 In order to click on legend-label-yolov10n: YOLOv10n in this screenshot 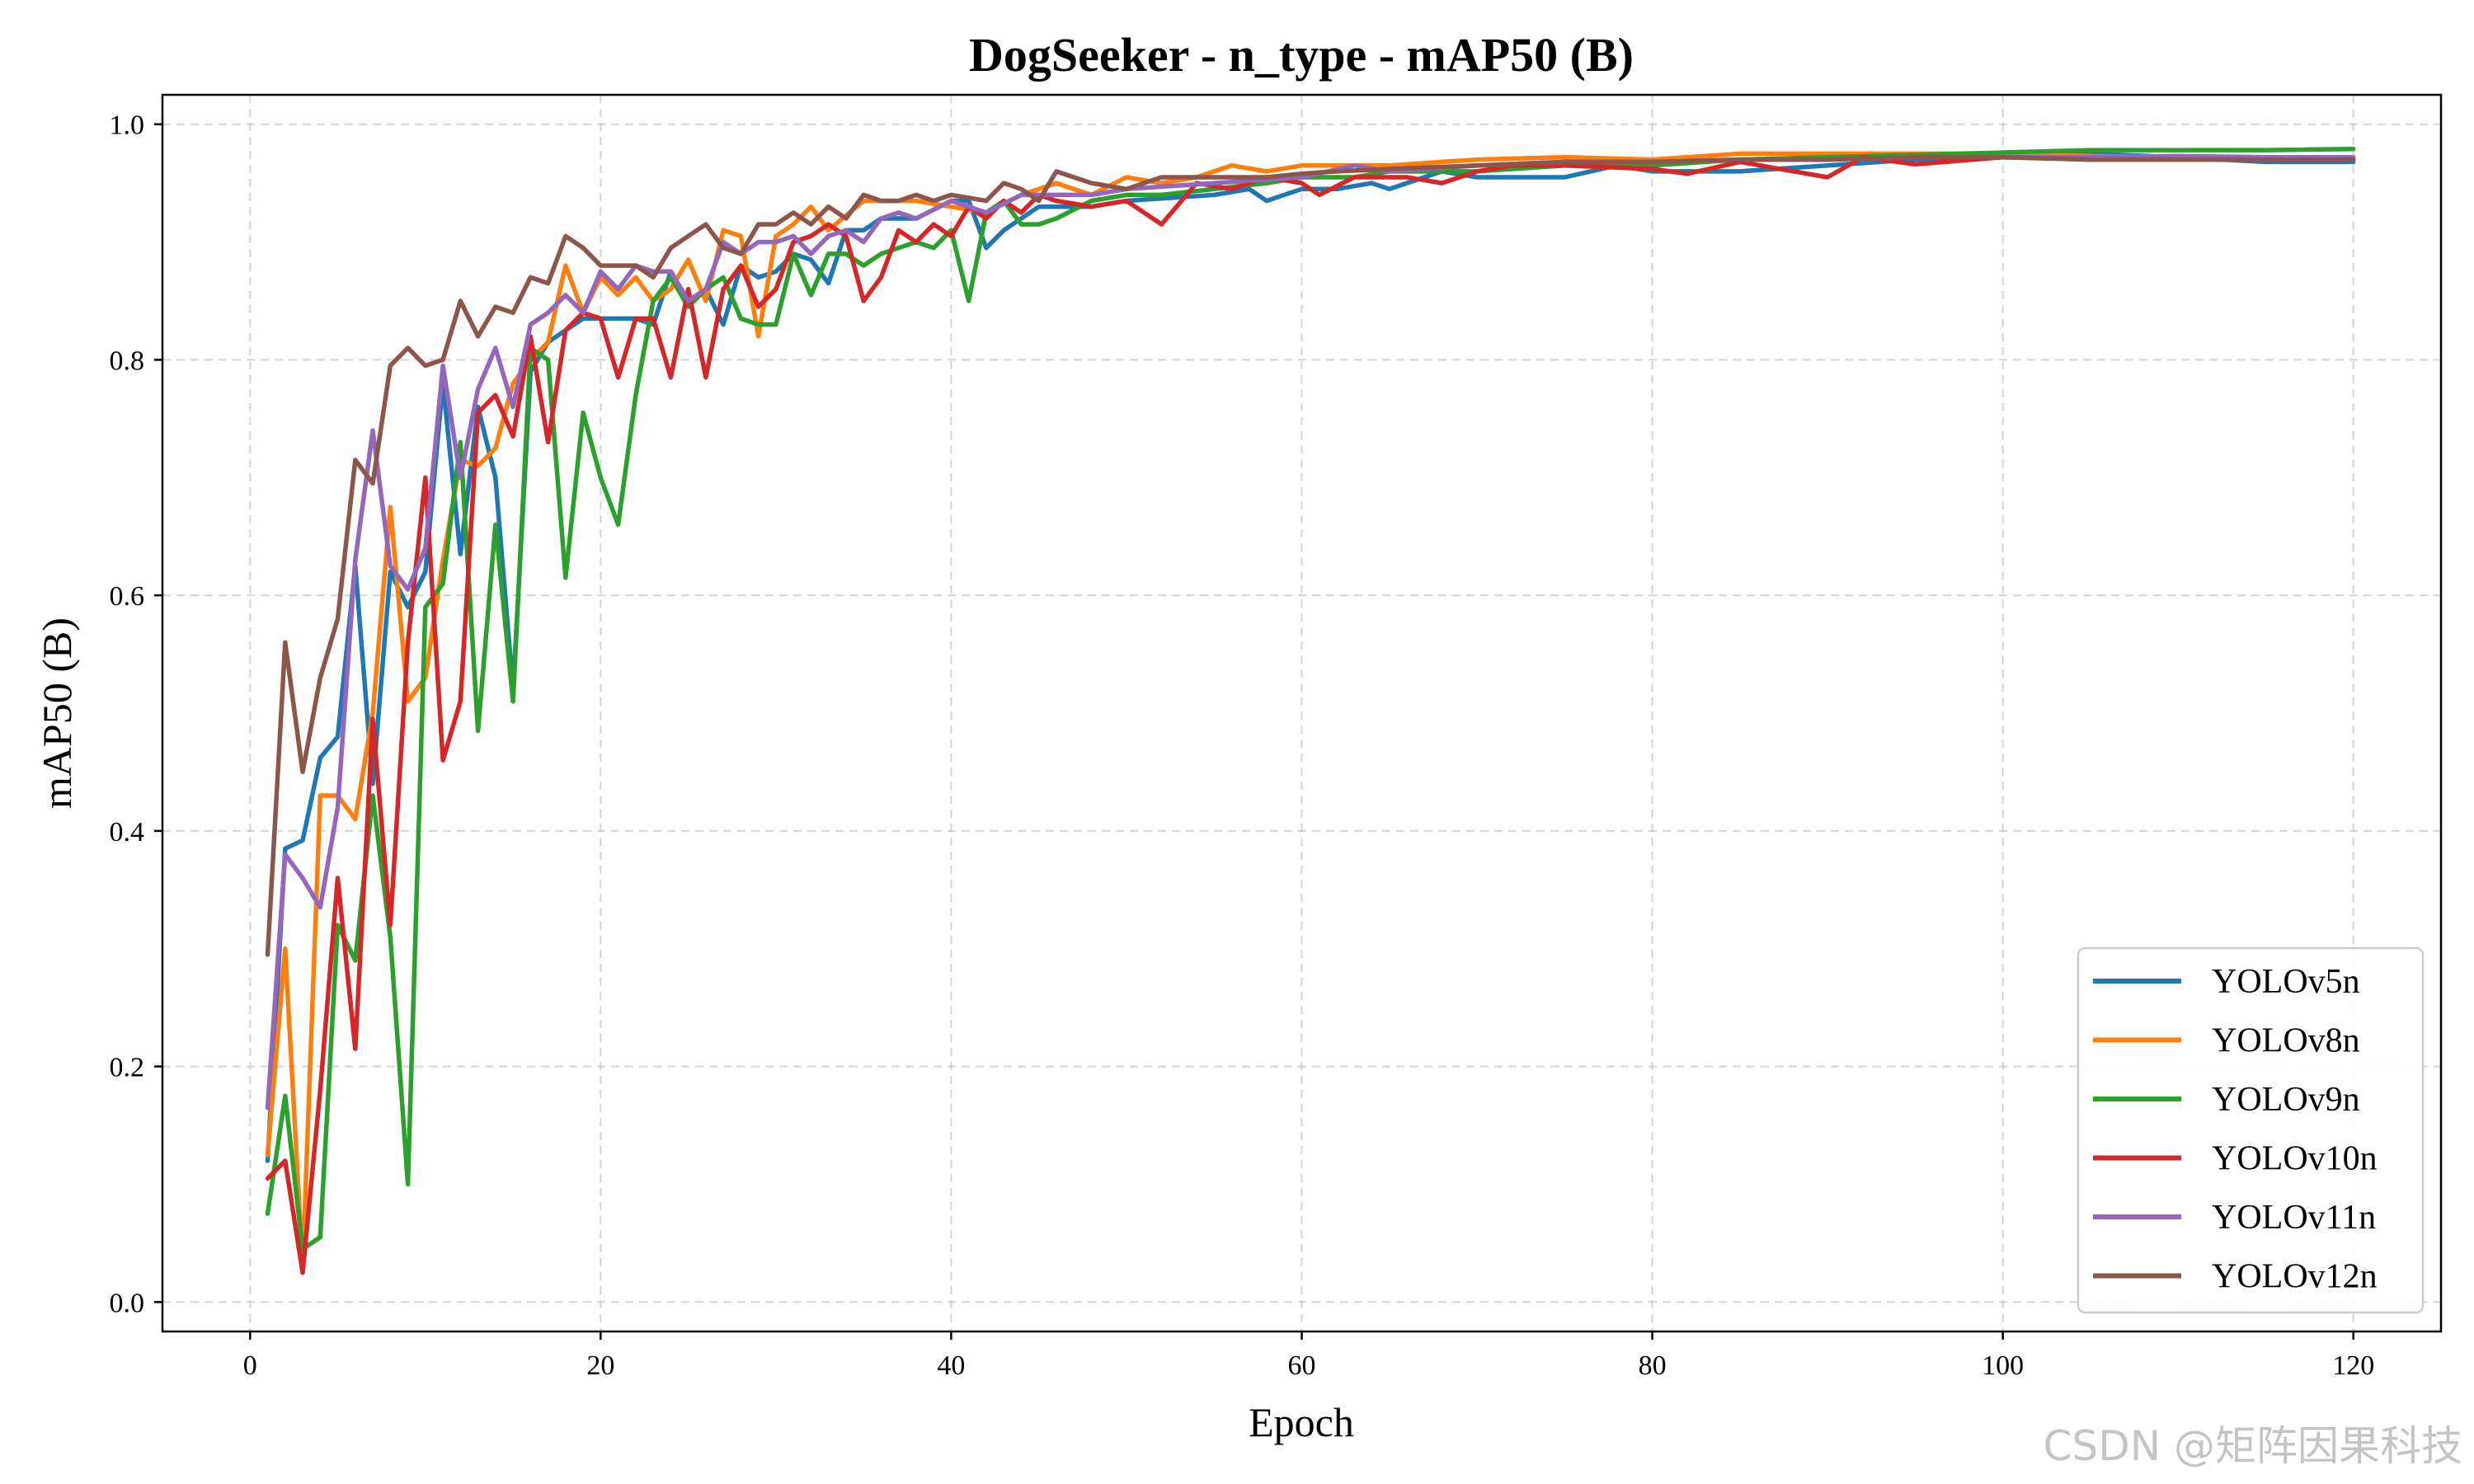, I will do `click(2295, 1159)`.